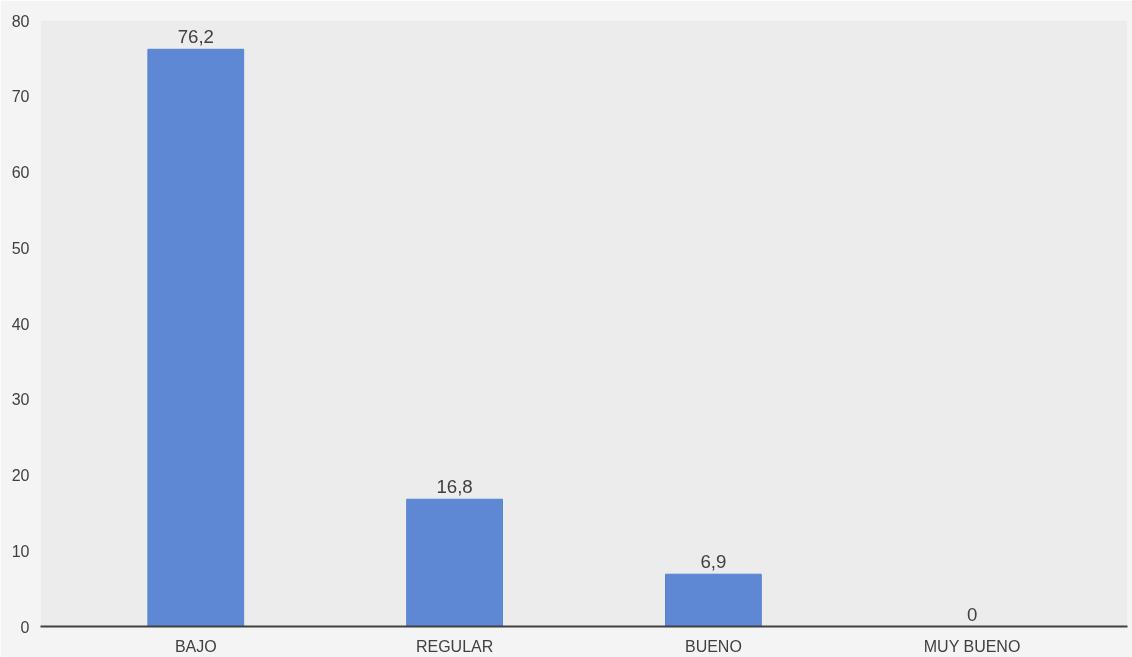  Describe the element at coordinates (195, 37) in the screenshot. I see `data-label: 76,2` at that location.